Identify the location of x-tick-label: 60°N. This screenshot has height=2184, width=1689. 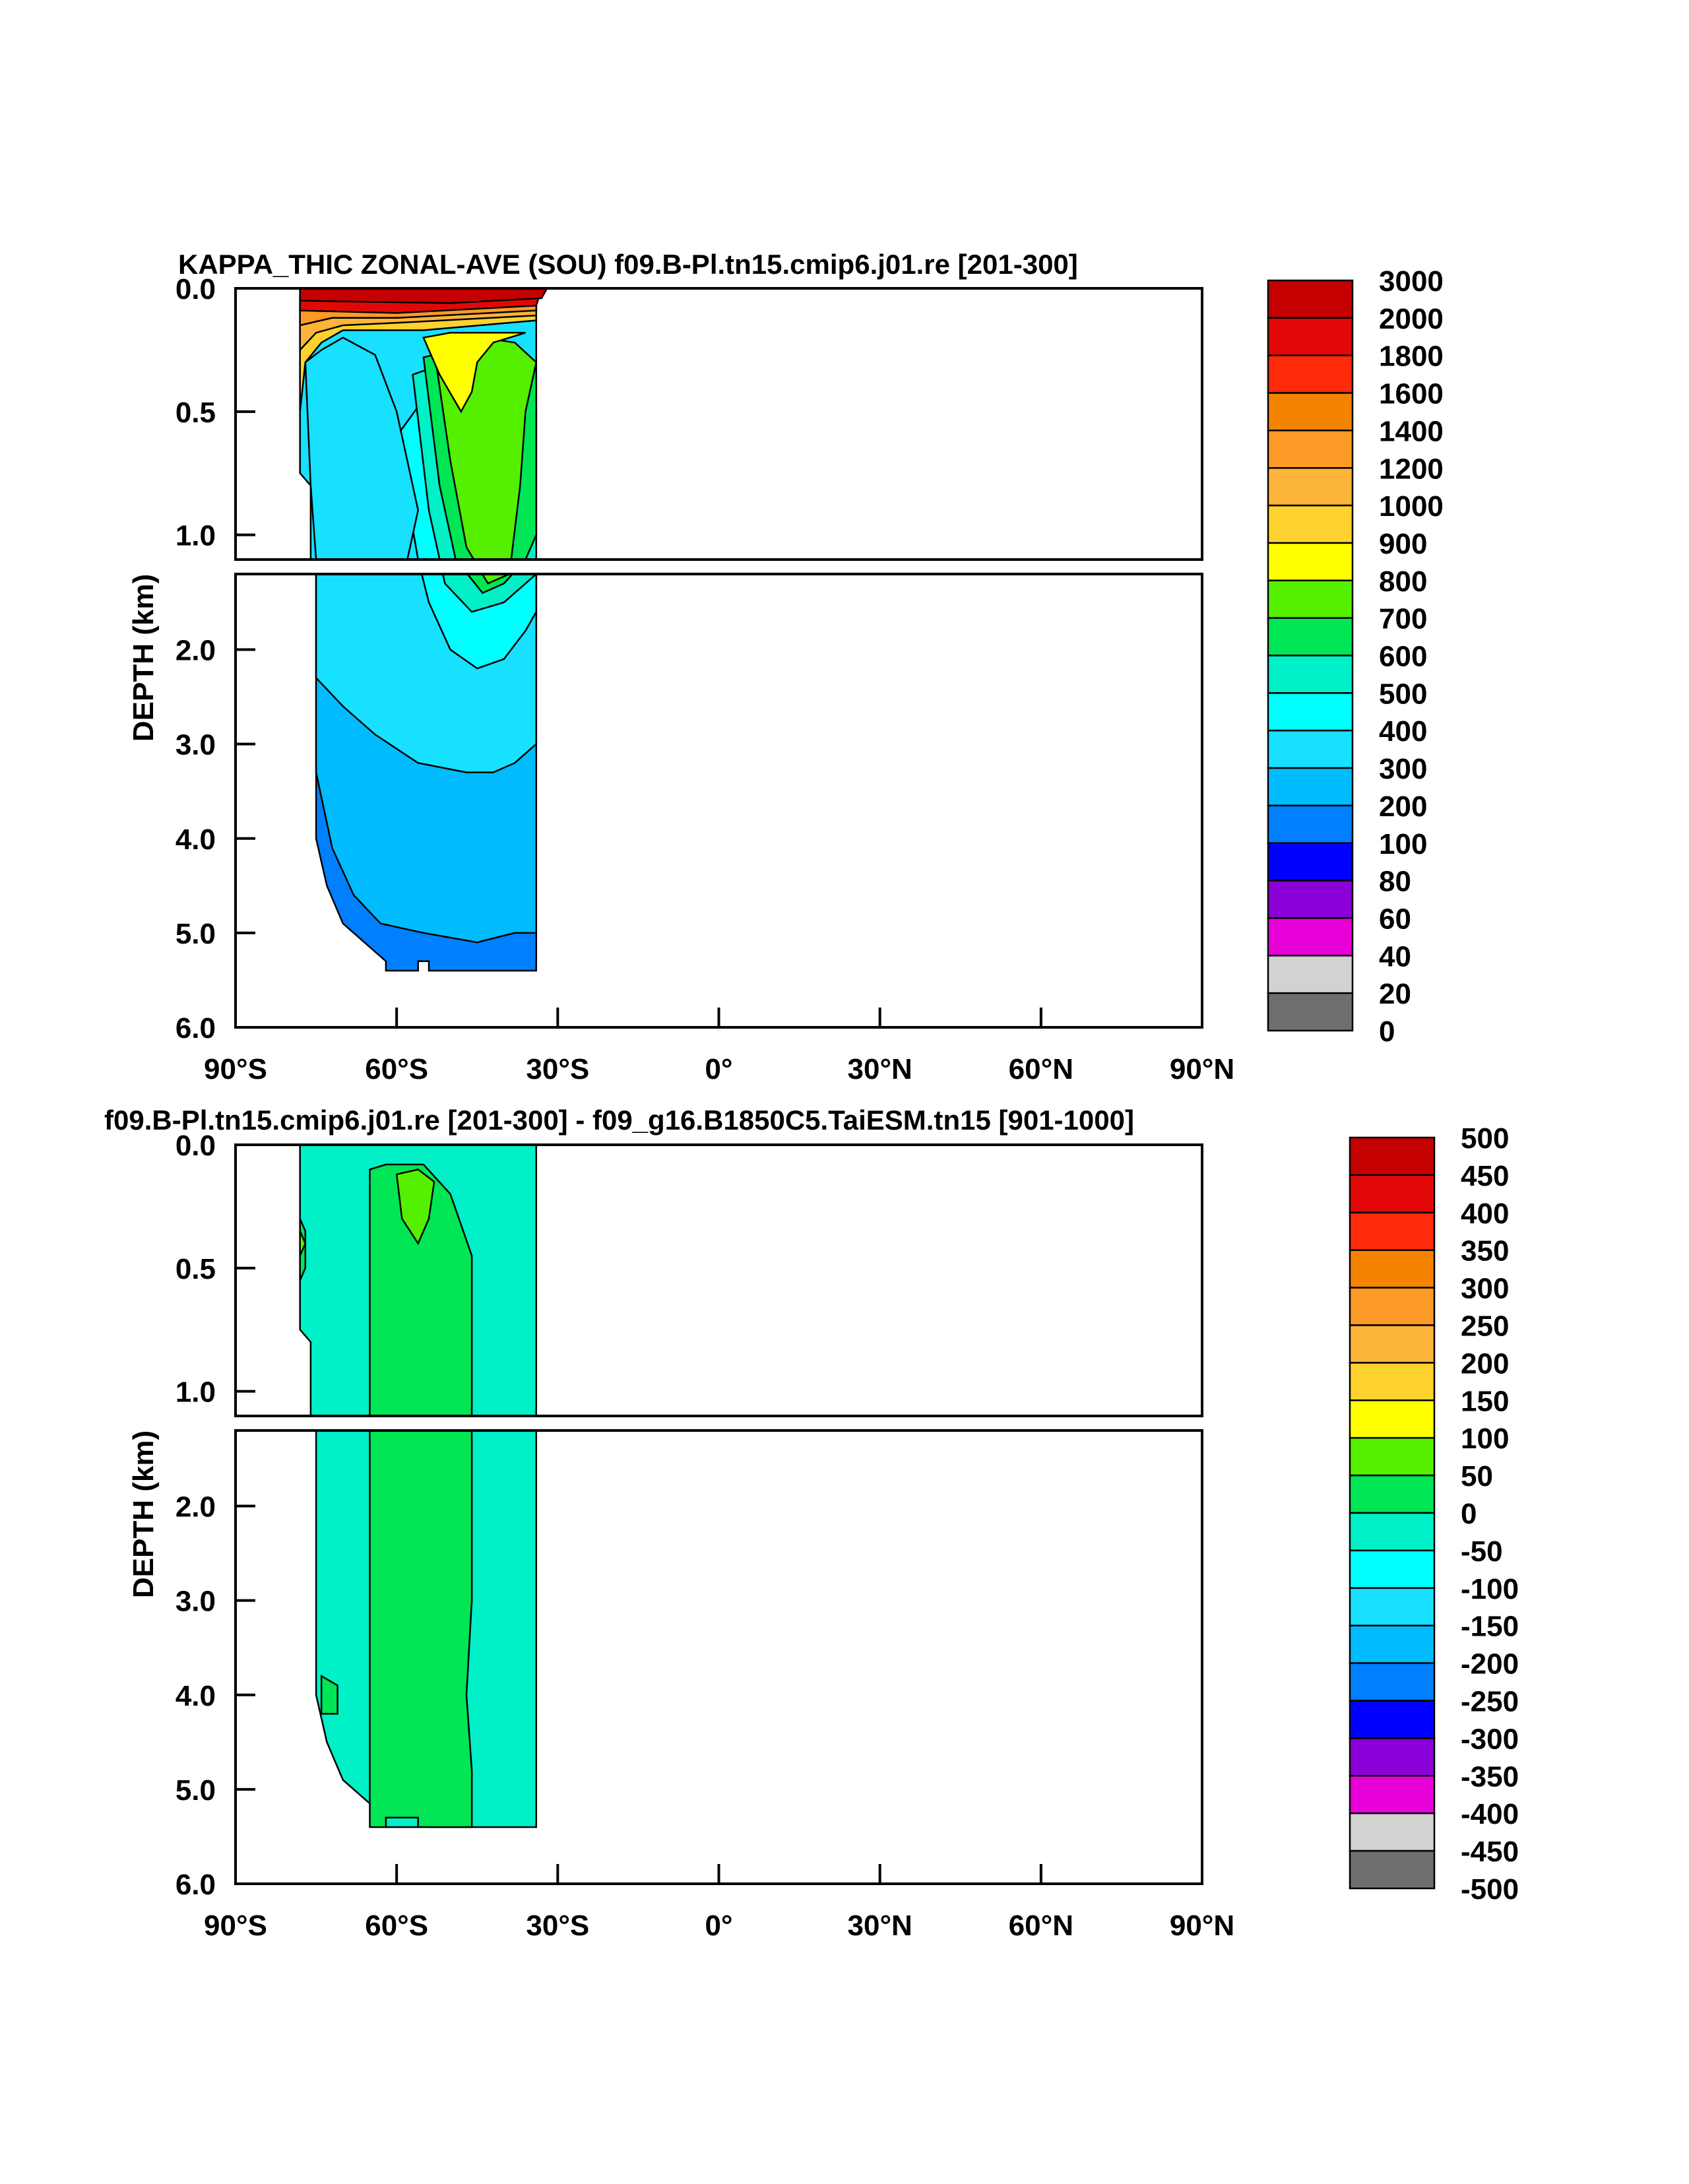
(1041, 1069).